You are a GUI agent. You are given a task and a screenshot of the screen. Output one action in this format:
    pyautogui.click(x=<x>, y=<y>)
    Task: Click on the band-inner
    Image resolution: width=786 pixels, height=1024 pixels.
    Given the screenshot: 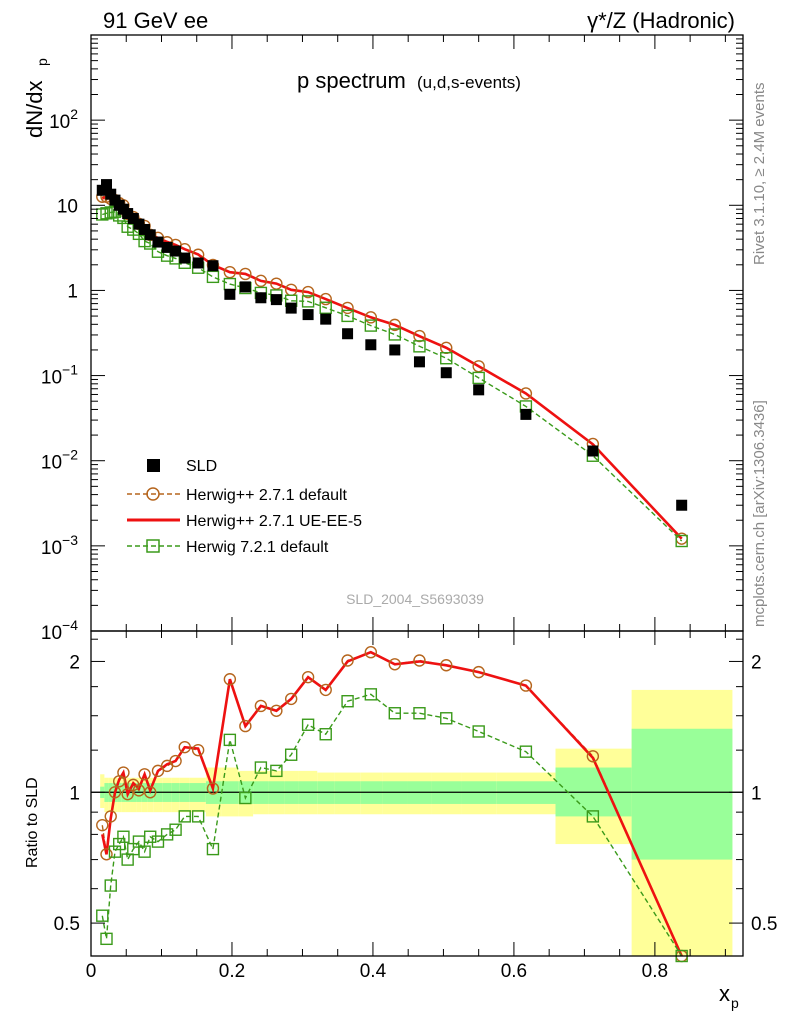 What is the action you would take?
    pyautogui.click(x=682, y=794)
    